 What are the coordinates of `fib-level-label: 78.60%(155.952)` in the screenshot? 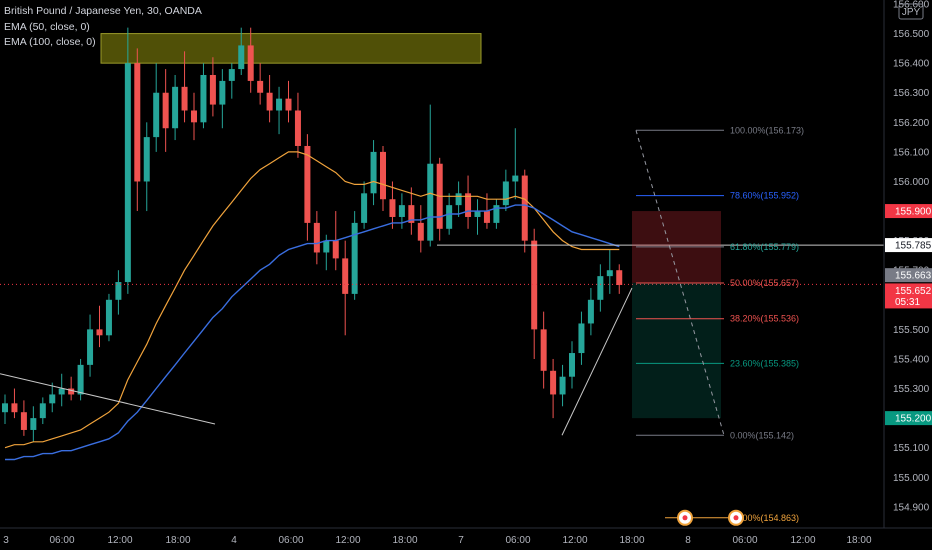 It's located at (764, 196).